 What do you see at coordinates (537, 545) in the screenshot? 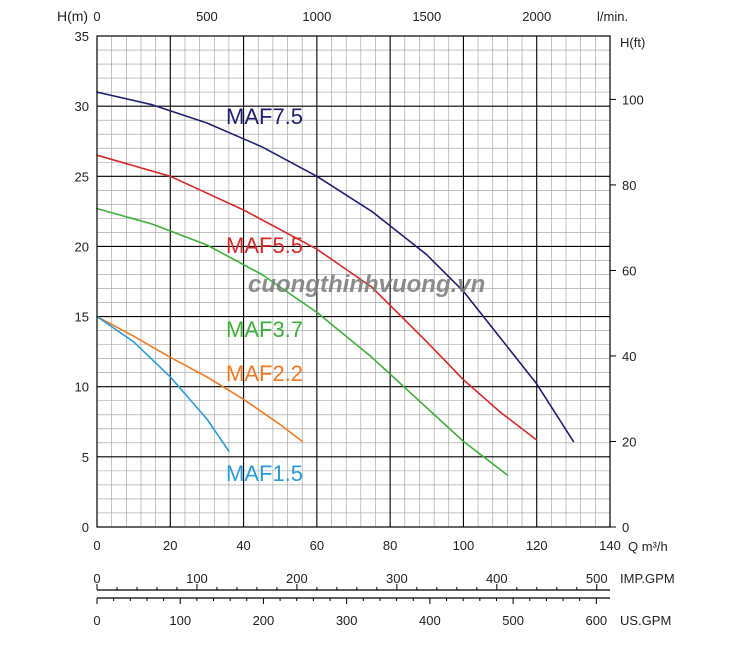
I see `x-tick-label: 120` at bounding box center [537, 545].